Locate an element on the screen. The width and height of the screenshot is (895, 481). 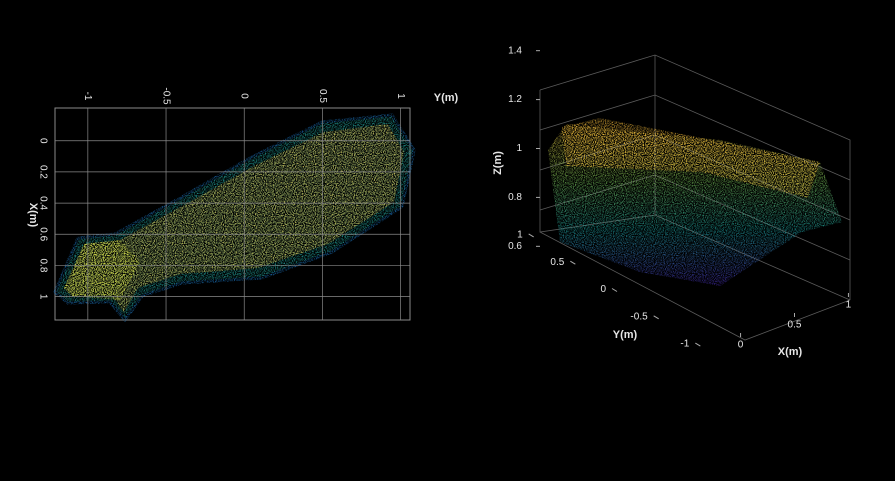
z-tick-label: 1 is located at coordinates (519, 148).